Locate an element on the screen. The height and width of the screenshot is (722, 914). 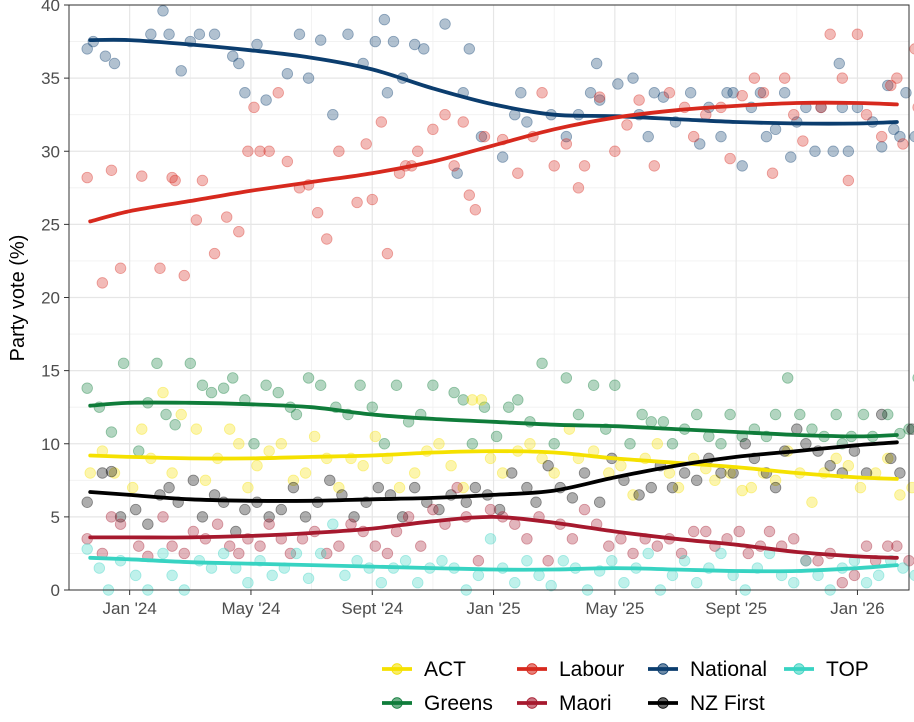
y-tick-label: 0 is located at coordinates (55, 590).